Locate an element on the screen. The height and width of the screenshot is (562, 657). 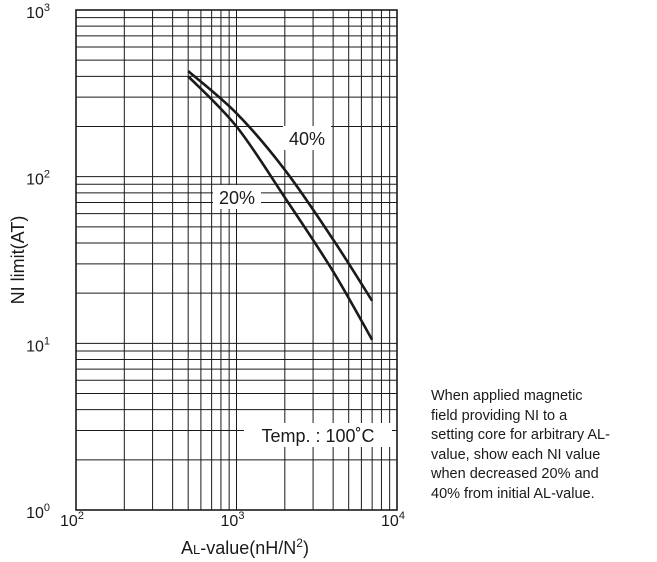
temp-annotation-bg is located at coordinates (318, 435).